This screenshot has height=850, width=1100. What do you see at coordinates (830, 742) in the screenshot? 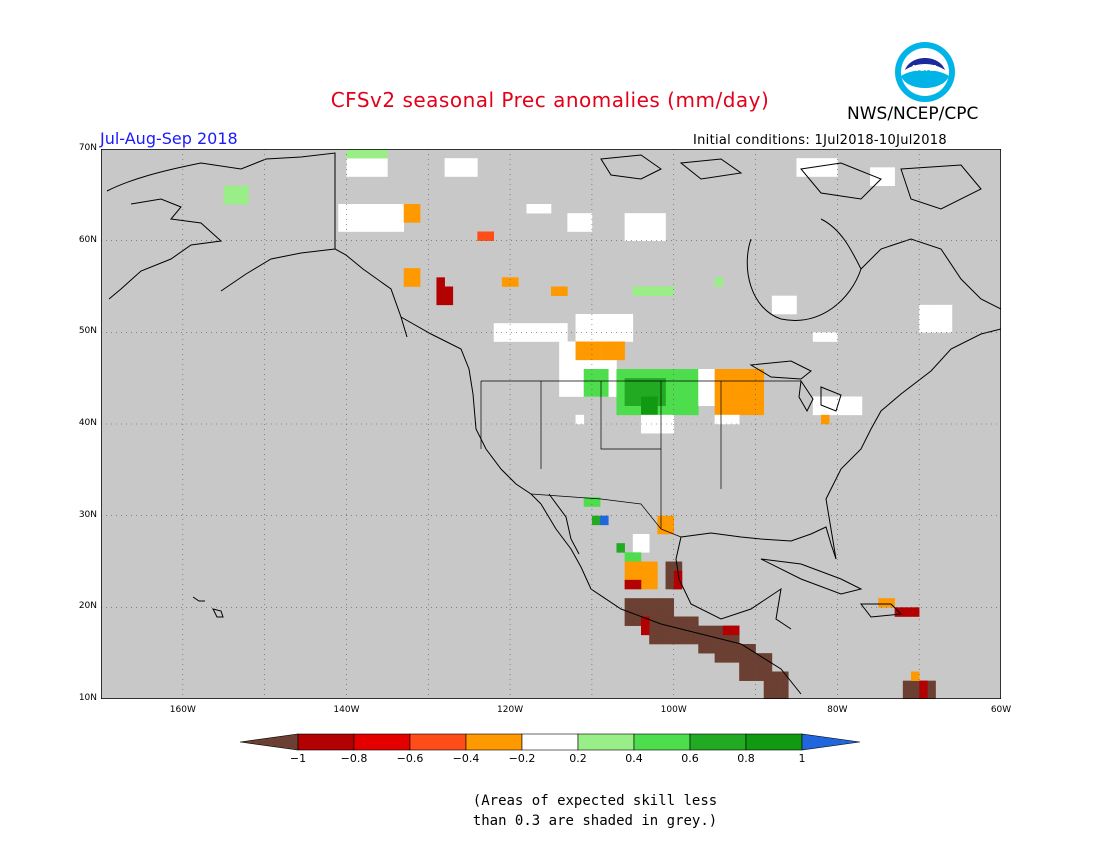
I see `colorbar-high-arrow` at bounding box center [830, 742].